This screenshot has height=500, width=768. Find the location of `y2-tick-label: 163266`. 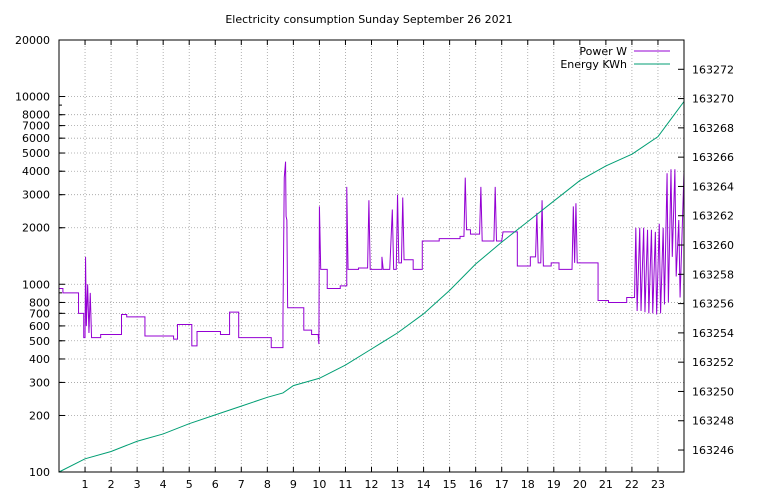

y2-tick-label: 163266 is located at coordinates (713, 157).